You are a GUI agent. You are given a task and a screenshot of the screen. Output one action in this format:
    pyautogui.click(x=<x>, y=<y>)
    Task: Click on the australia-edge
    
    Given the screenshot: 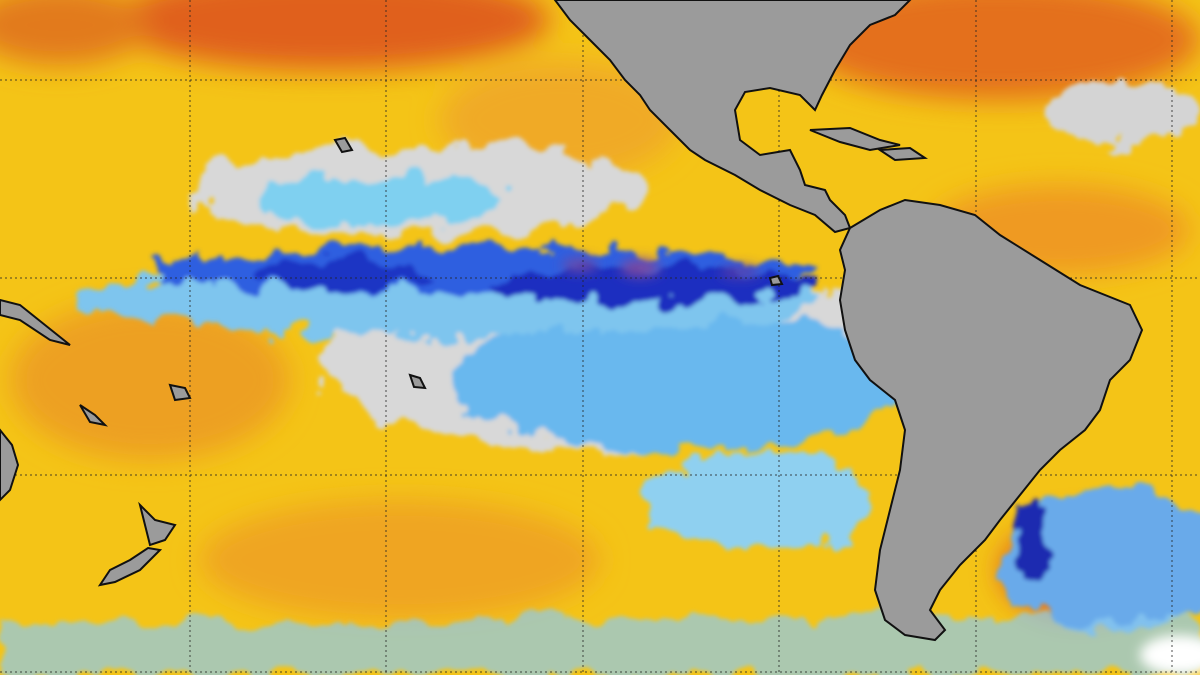 What is the action you would take?
    pyautogui.click(x=10, y=465)
    